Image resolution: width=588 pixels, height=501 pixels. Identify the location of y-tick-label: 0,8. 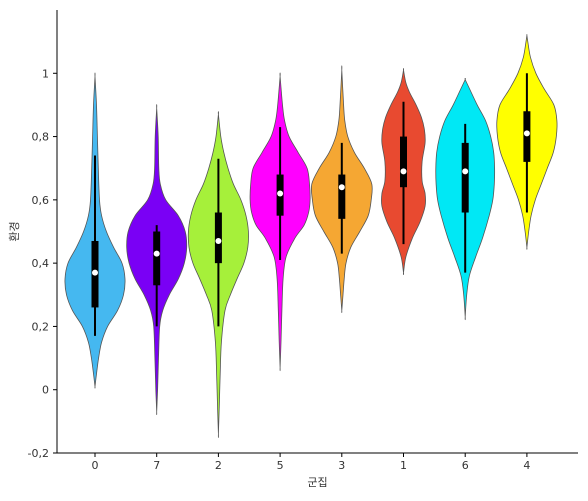
(41, 137).